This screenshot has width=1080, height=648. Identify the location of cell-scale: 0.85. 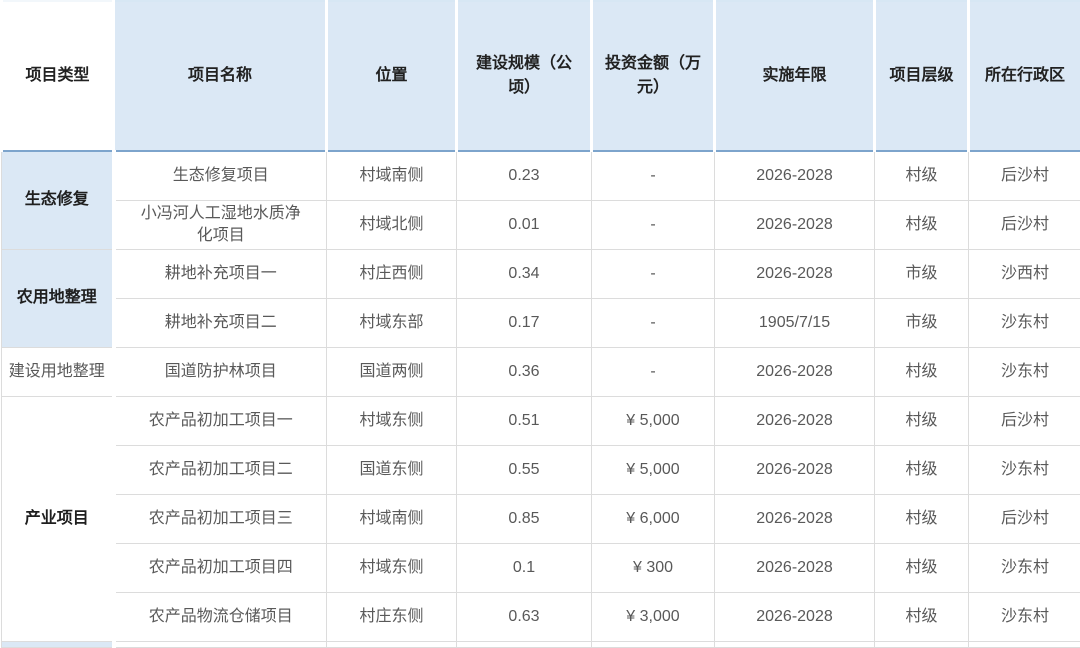
(524, 518).